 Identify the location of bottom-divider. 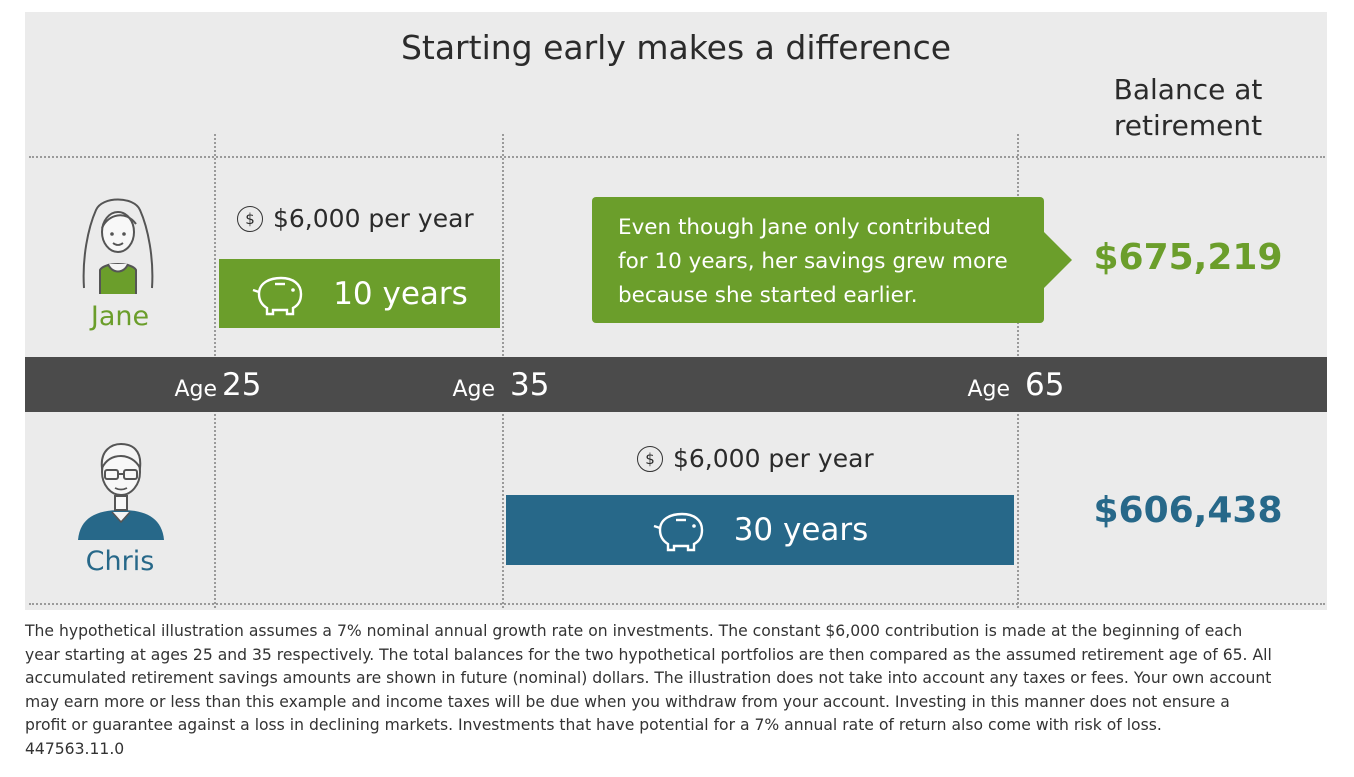
(677, 604).